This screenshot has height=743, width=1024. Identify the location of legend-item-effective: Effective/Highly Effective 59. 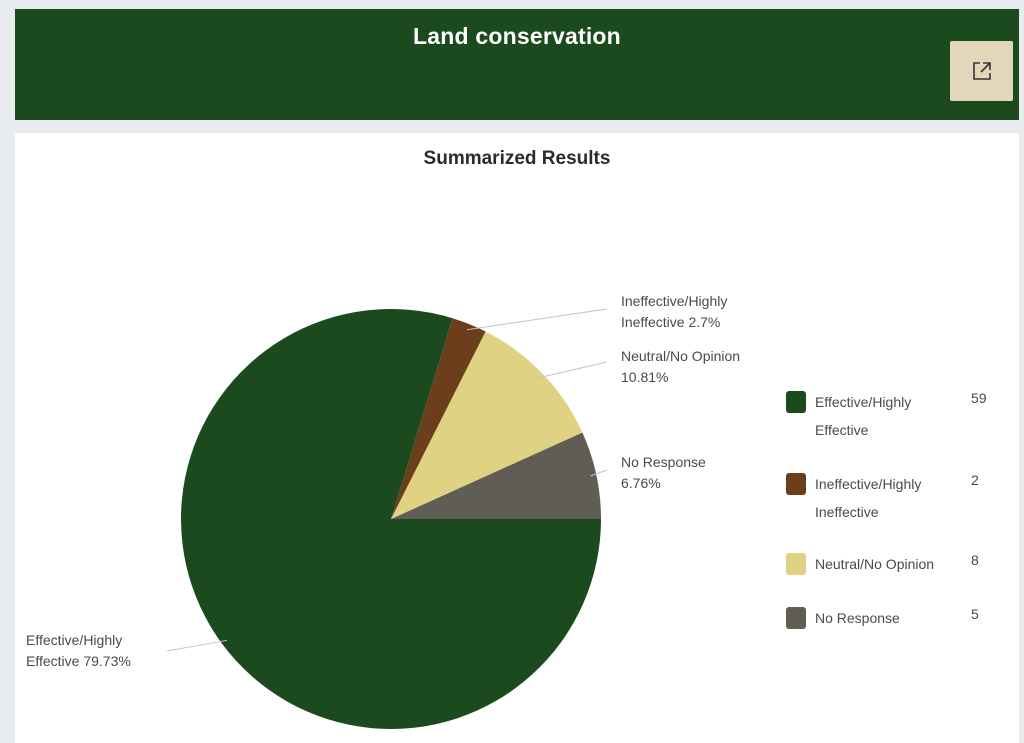
(896, 416).